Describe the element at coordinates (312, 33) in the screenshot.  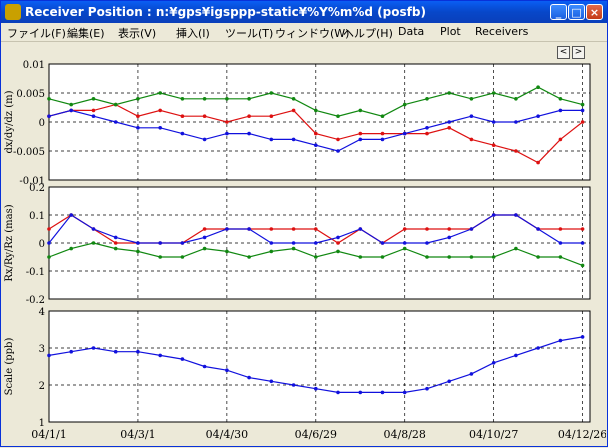
I see `menu-window: ウィンドウ(W)` at that location.